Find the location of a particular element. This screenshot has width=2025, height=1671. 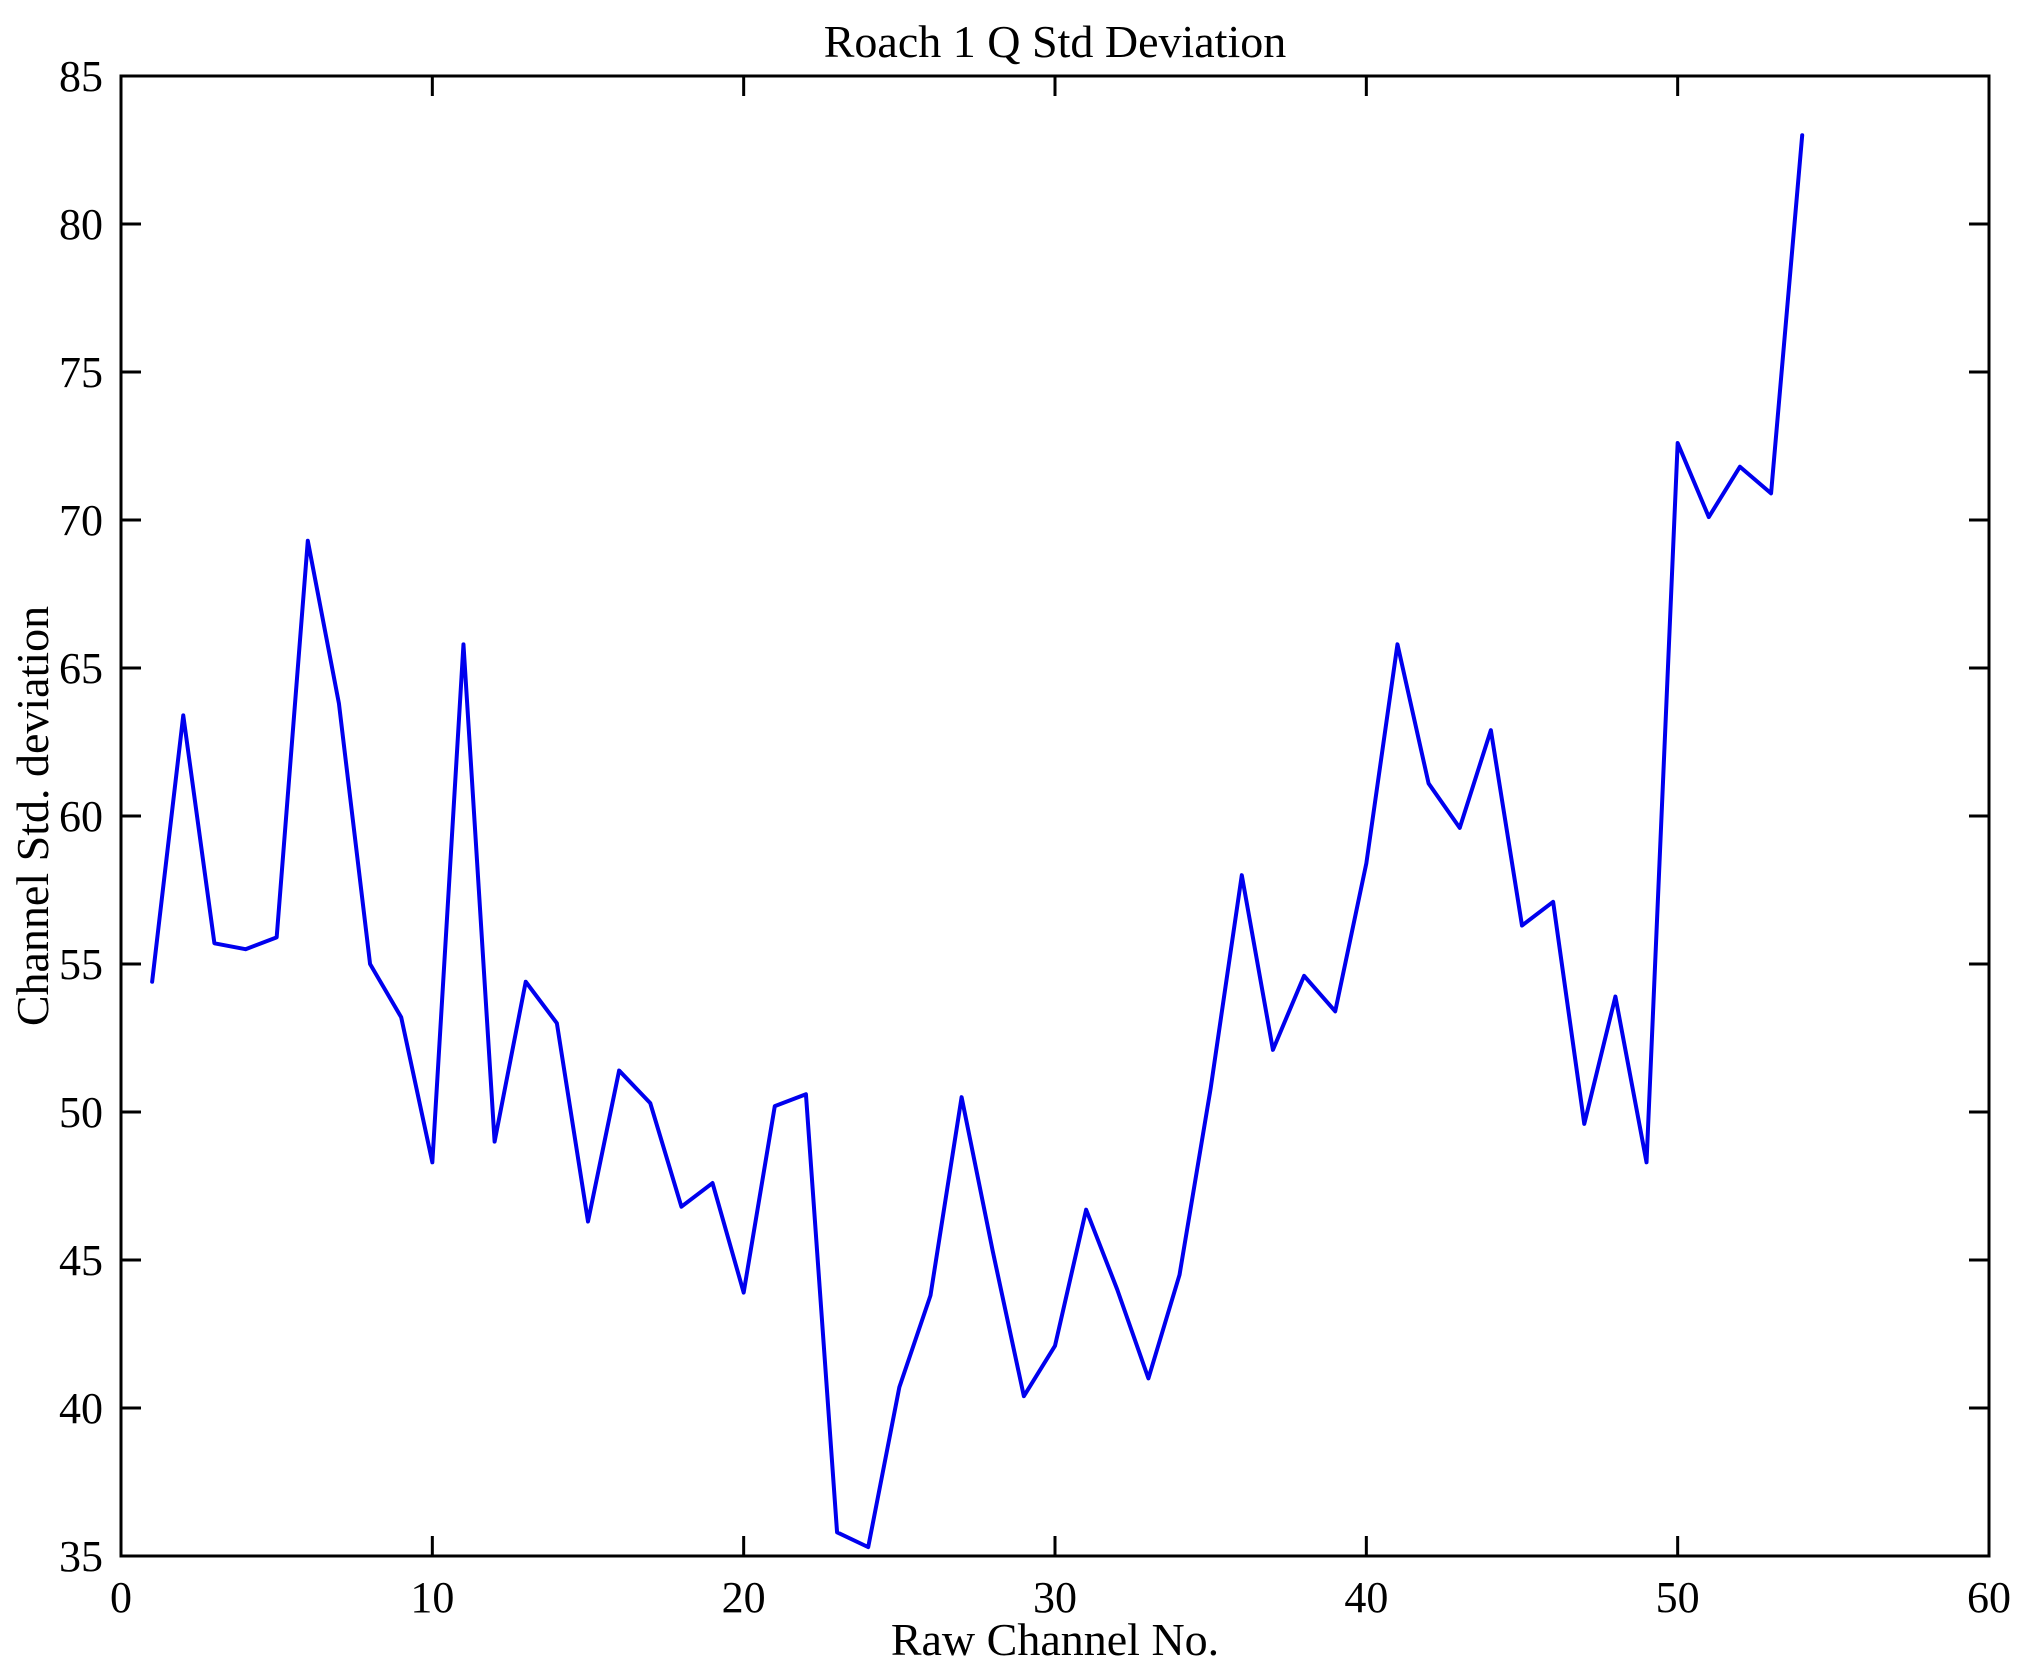

y-tick-label: 55 is located at coordinates (81, 964).